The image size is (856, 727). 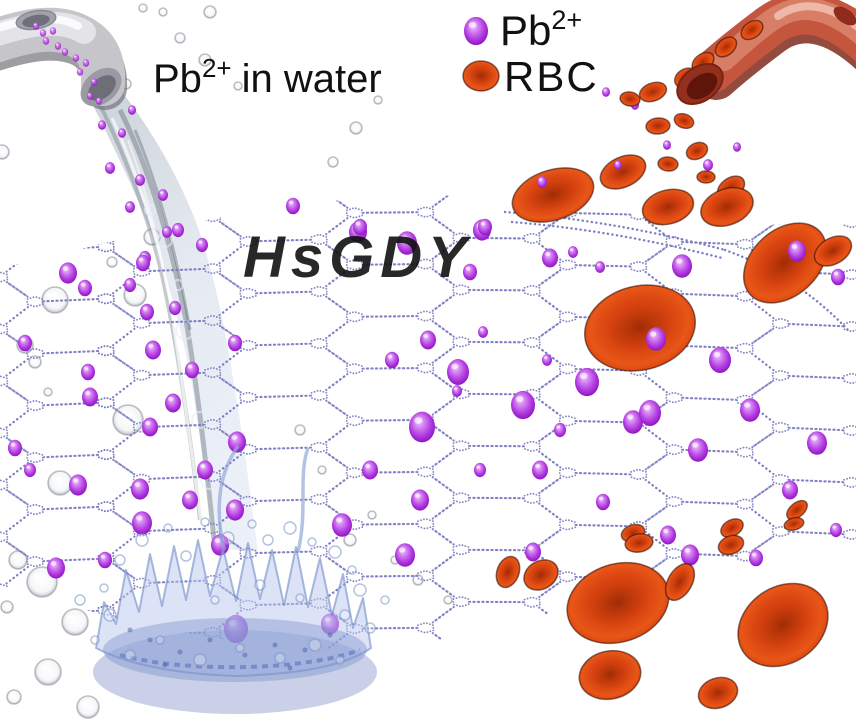 What do you see at coordinates (245, 655) in the screenshot?
I see `splash-fleck` at bounding box center [245, 655].